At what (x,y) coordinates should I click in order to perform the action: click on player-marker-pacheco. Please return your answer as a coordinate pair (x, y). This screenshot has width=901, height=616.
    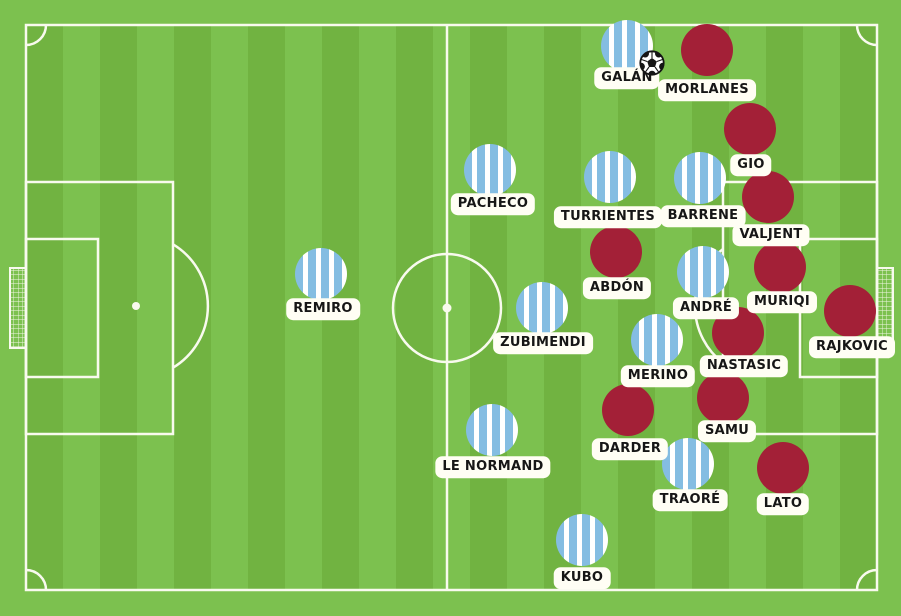
    Looking at the image, I should click on (490, 170).